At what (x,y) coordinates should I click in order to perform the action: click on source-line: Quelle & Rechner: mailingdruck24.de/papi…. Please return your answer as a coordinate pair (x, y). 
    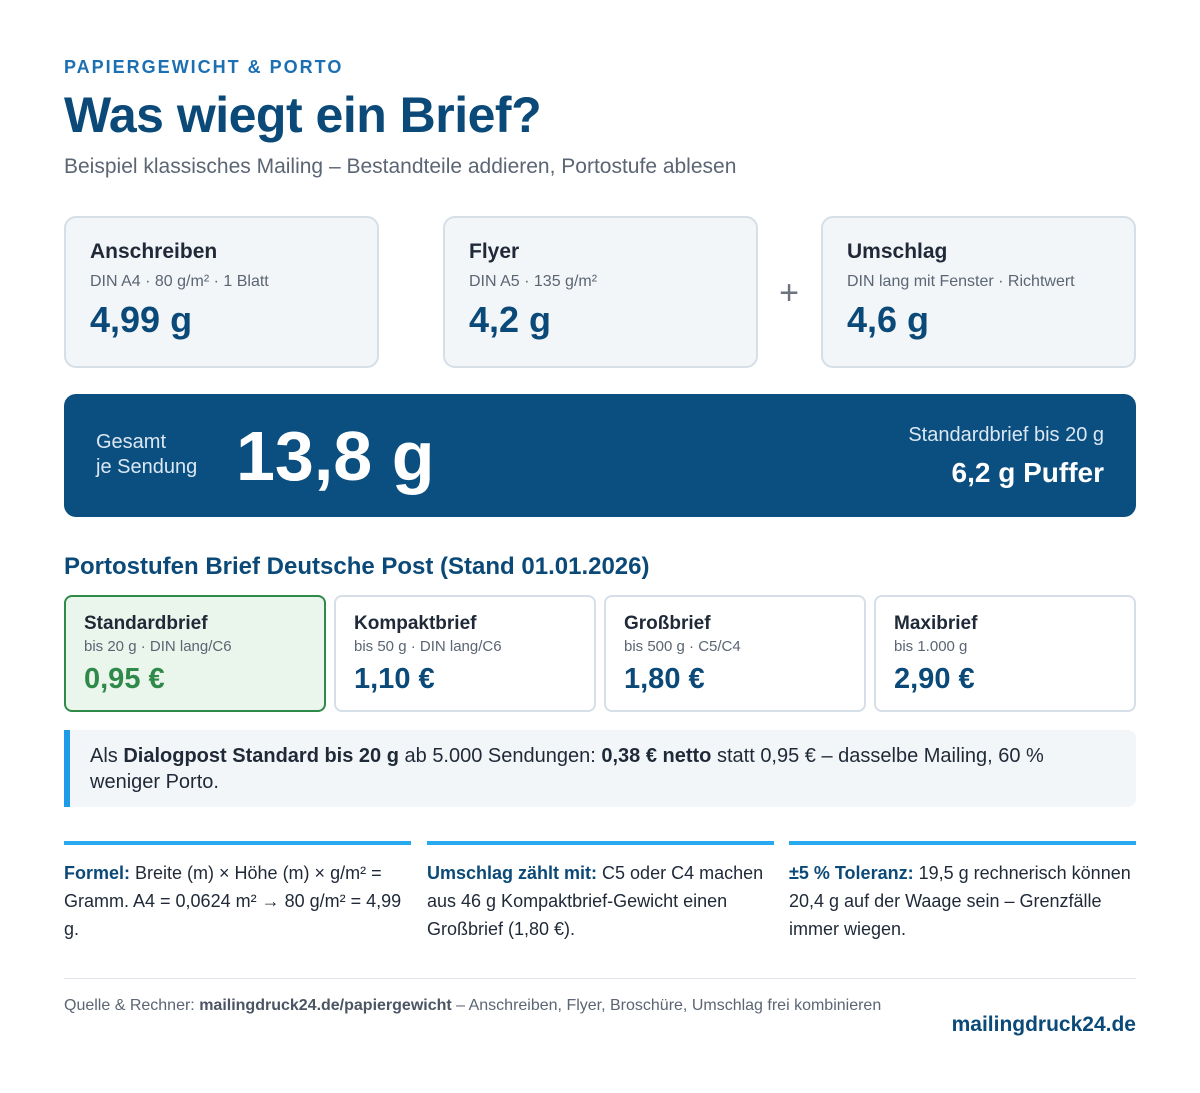
    Looking at the image, I should click on (484, 1005).